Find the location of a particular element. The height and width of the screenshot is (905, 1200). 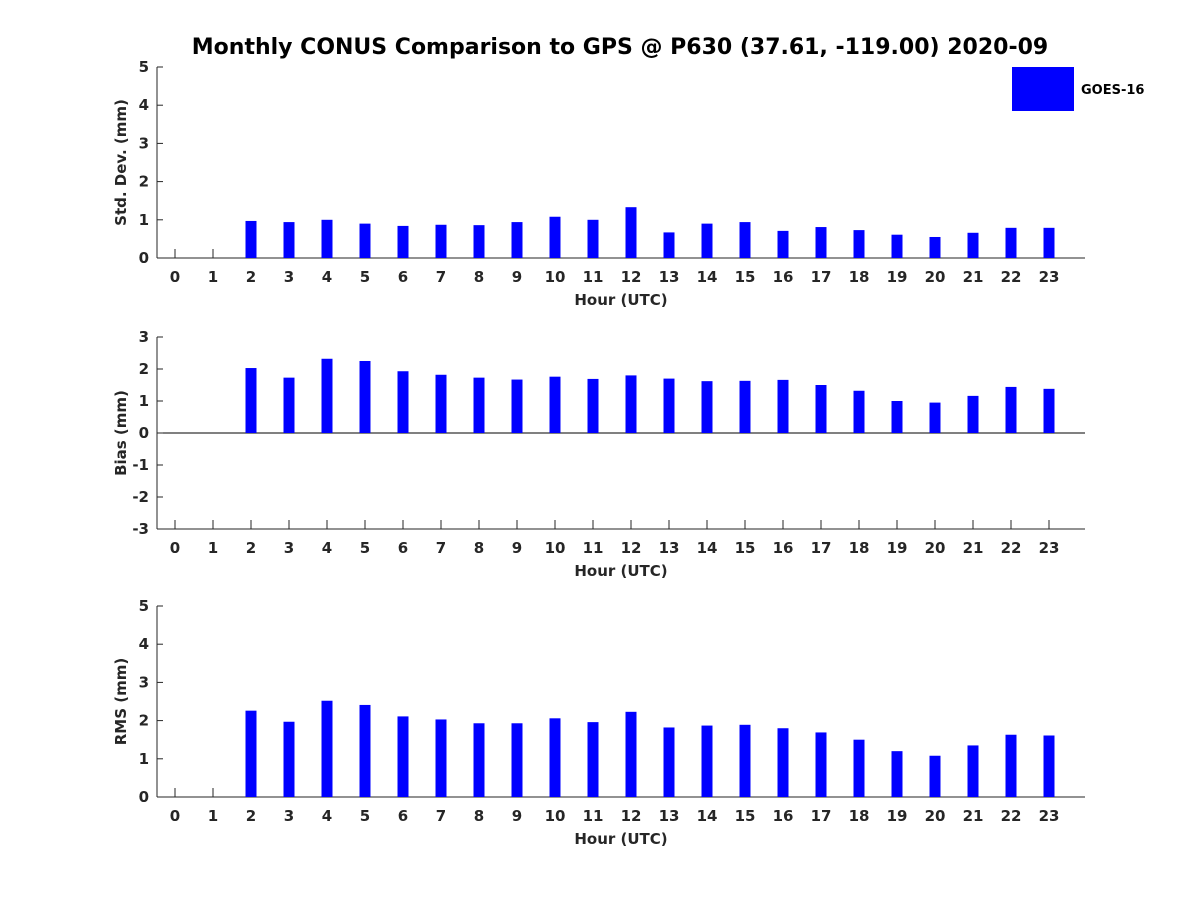

x-tick-label: 16 is located at coordinates (783, 548).